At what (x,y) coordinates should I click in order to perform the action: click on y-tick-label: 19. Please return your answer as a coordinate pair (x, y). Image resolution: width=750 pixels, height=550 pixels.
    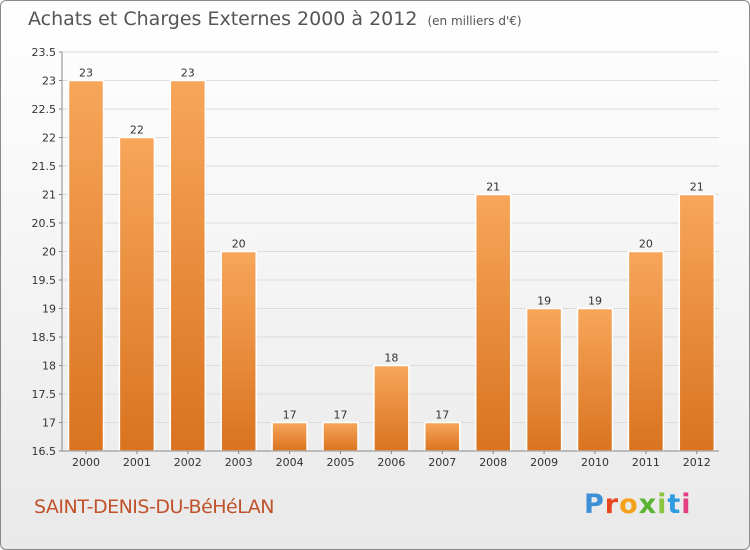
    Looking at the image, I should click on (49, 309).